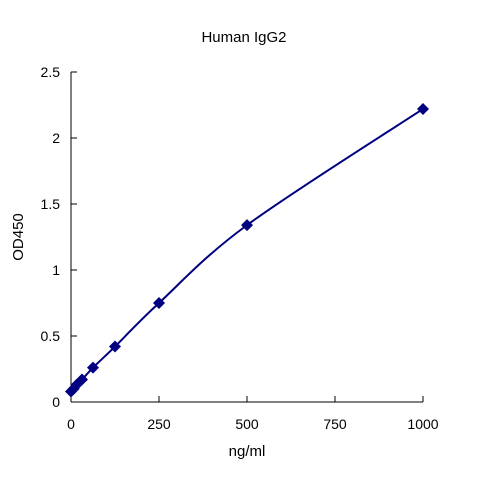 The width and height of the screenshot is (487, 477). What do you see at coordinates (422, 424) in the screenshot?
I see `x-tick-label: 1000` at bounding box center [422, 424].